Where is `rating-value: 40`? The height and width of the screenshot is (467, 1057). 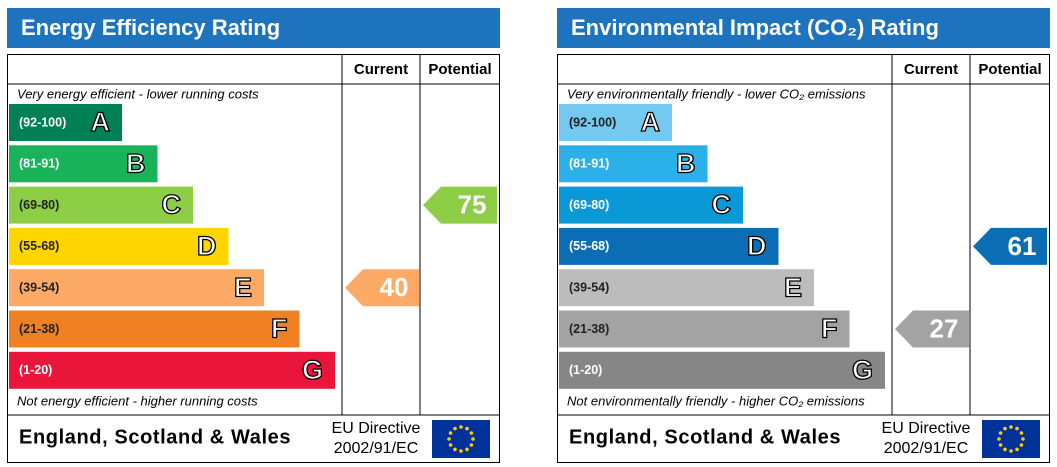 rating-value: 40 is located at coordinates (394, 287).